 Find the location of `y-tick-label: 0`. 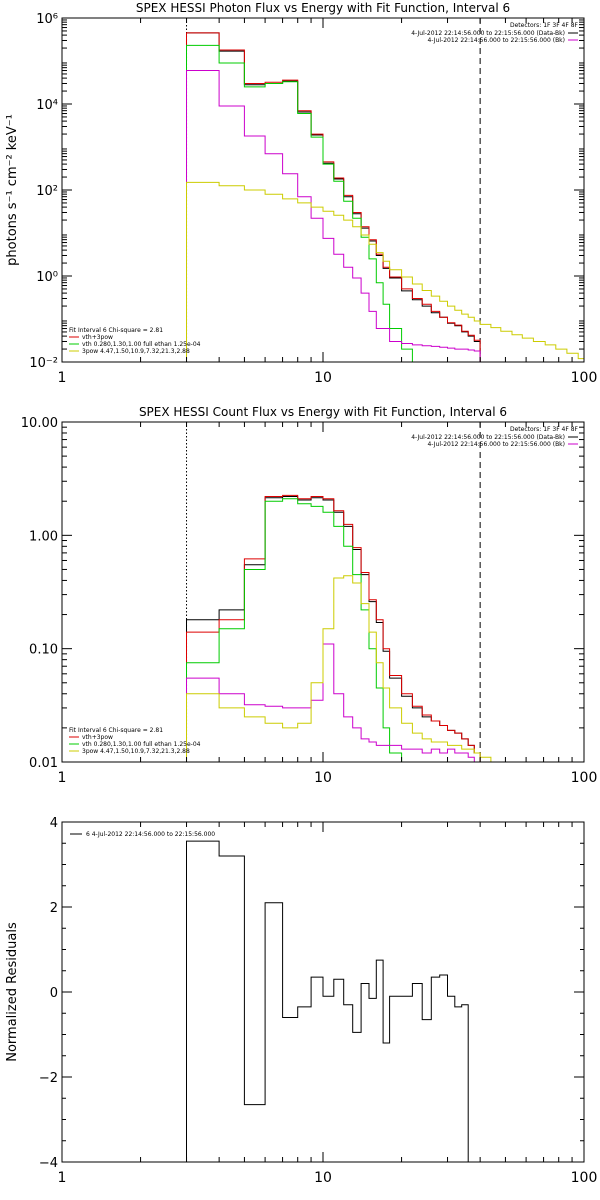

y-tick-label: 0 is located at coordinates (54, 993).